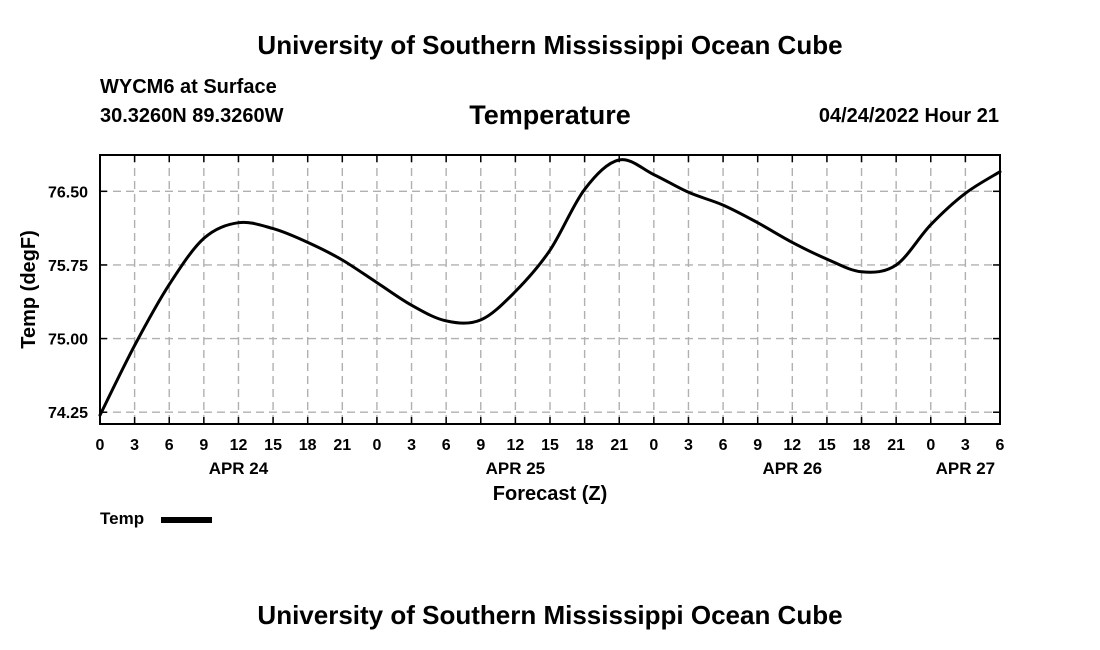 This screenshot has width=1100, height=650. Describe the element at coordinates (192, 116) in the screenshot. I see `station-coordinates: 30.3260N 89.3260W` at that location.